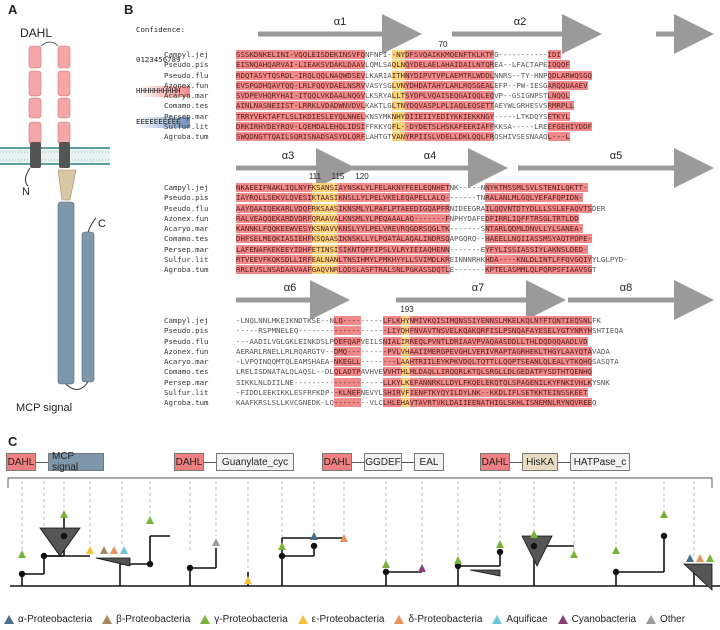 The width and height of the screenshot is (720, 630). I want to click on n-terminus-label: N, so click(26, 192).